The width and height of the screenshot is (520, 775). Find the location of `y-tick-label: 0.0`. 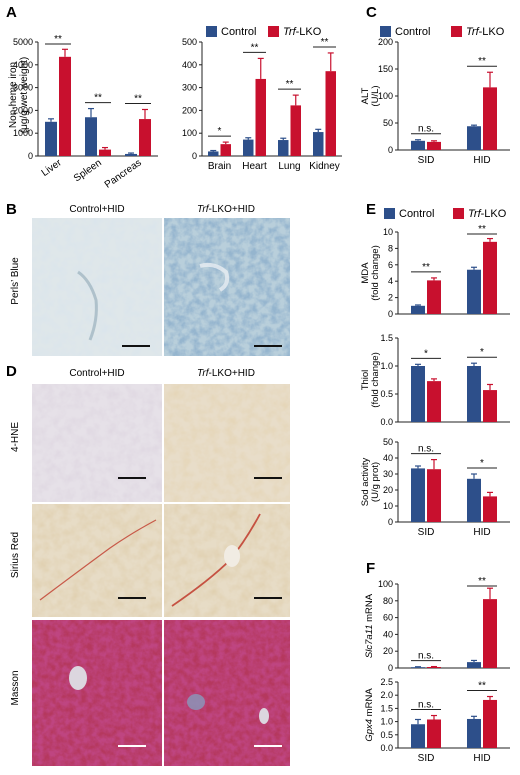

y-tick-label: 0.0 is located at coordinates (386, 748).